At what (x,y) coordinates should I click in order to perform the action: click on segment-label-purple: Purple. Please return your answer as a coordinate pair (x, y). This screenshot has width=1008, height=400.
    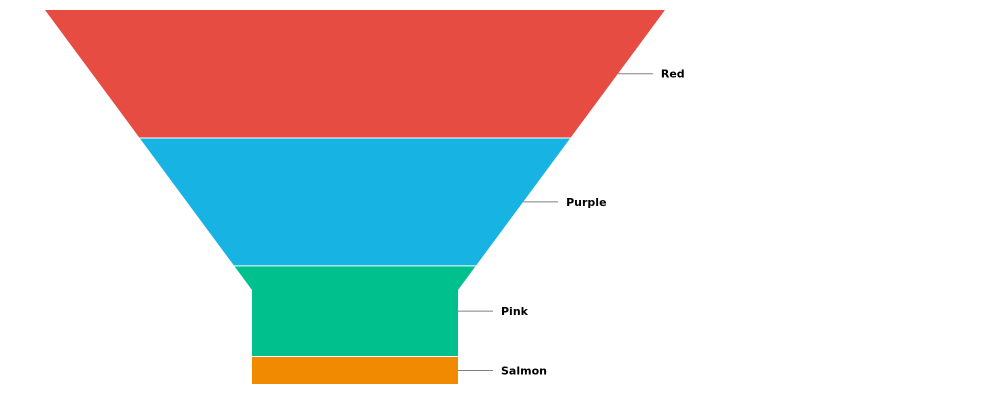
    Looking at the image, I should click on (586, 202).